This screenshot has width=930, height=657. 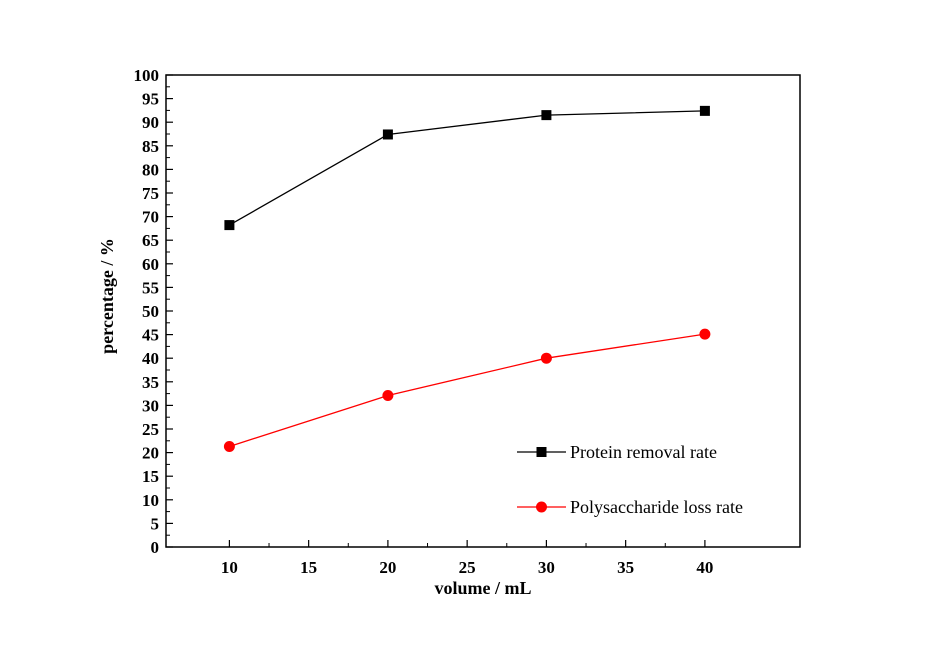 What do you see at coordinates (150, 169) in the screenshot?
I see `y-tick-label: 80` at bounding box center [150, 169].